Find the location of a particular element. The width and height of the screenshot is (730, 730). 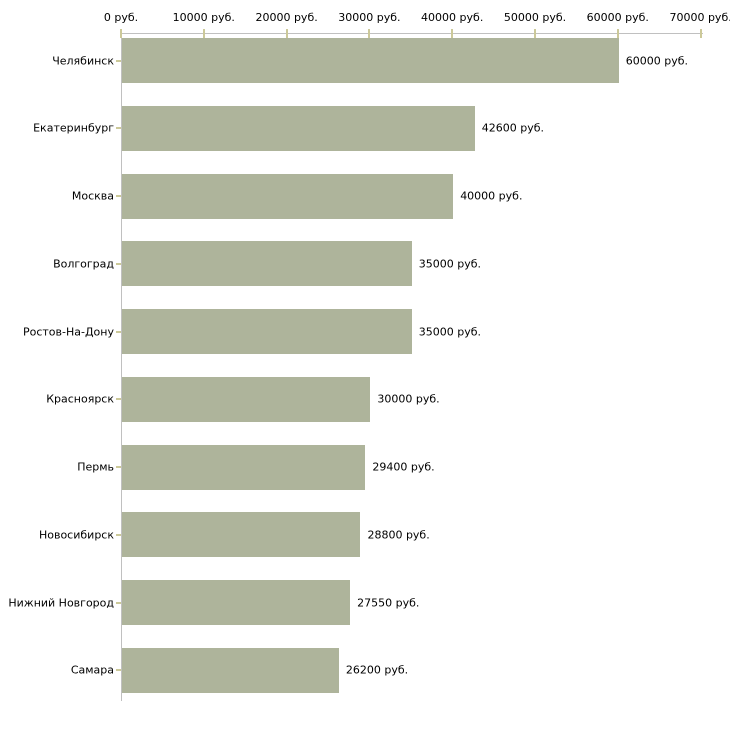

value-label: 26200 руб. is located at coordinates (377, 670).